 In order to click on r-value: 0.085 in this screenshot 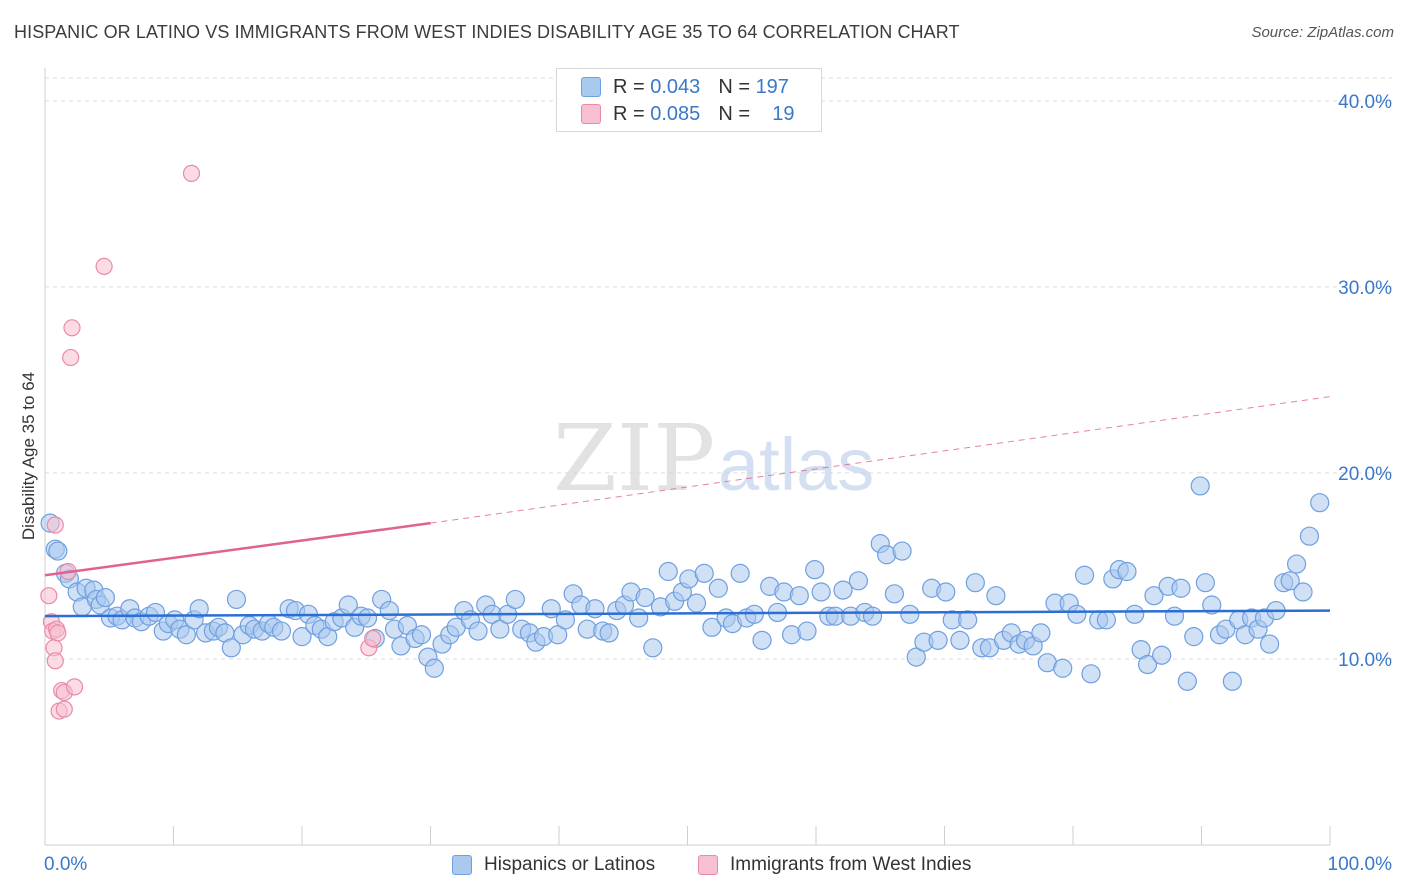, I will do `click(675, 113)`.